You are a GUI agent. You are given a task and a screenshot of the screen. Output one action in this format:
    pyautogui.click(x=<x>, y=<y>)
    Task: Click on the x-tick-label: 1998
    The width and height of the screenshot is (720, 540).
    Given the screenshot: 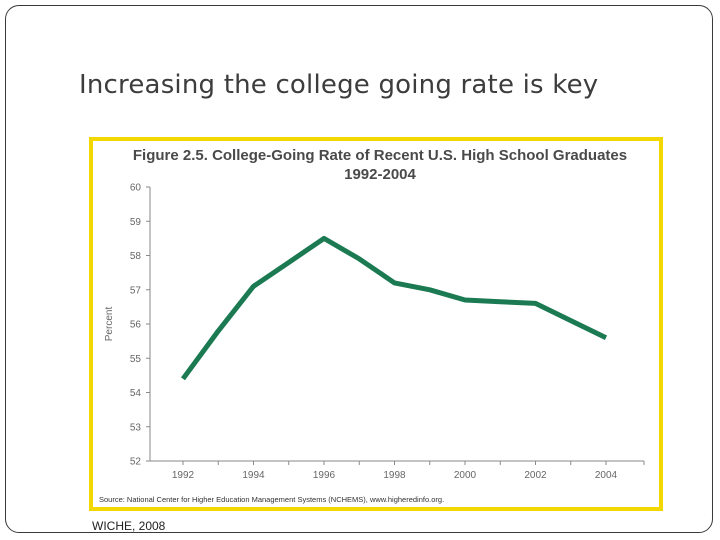 What is the action you would take?
    pyautogui.click(x=394, y=475)
    